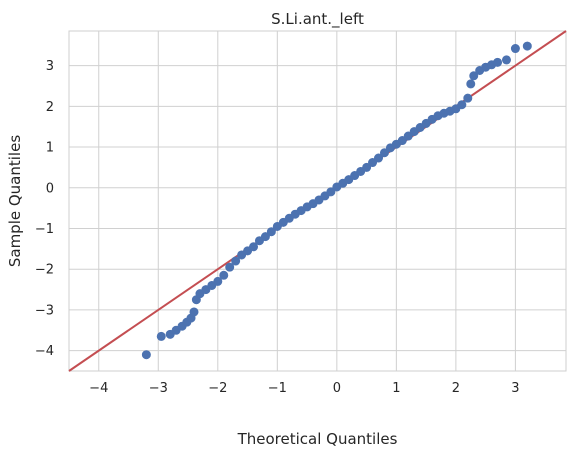  I want to click on x-axis-ticks: −4 −3 −2 −1 0 1 2 3, so click(304, 388).